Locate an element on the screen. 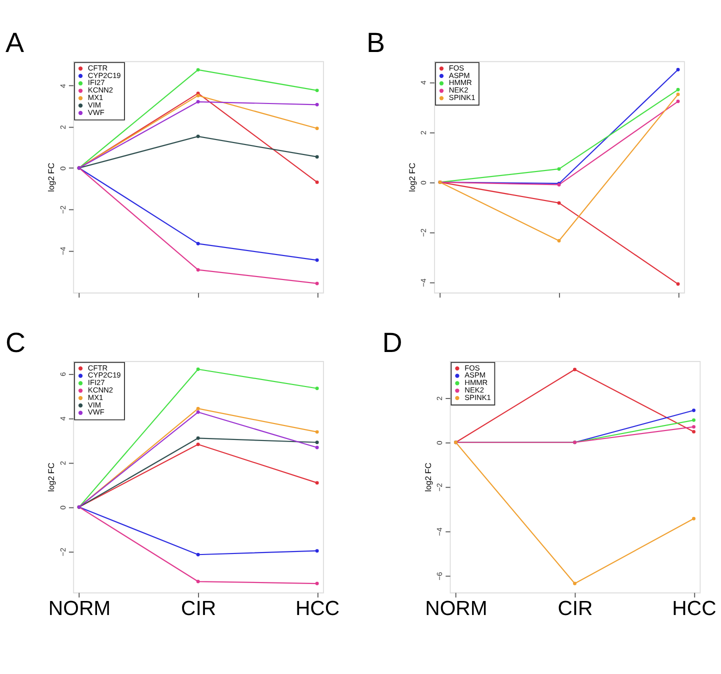 The width and height of the screenshot is (721, 674). chart-title: A is located at coordinates (15, 42).